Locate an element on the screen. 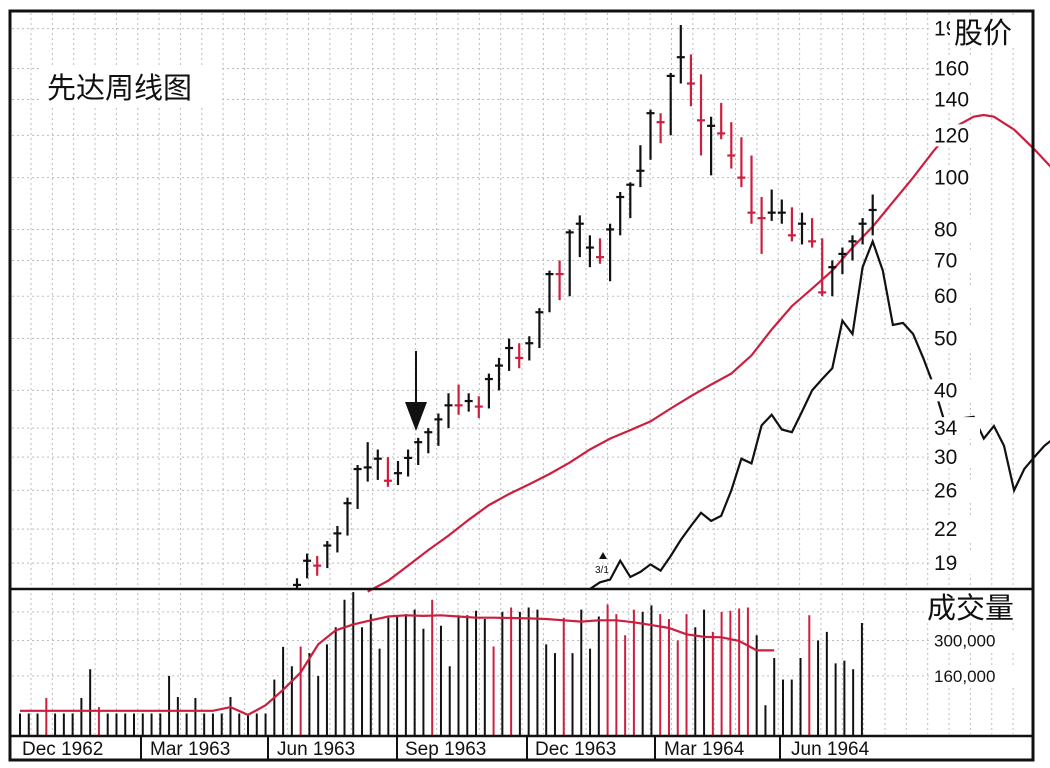 This screenshot has width=1050, height=768. price-tick-label: 120 is located at coordinates (951, 135).